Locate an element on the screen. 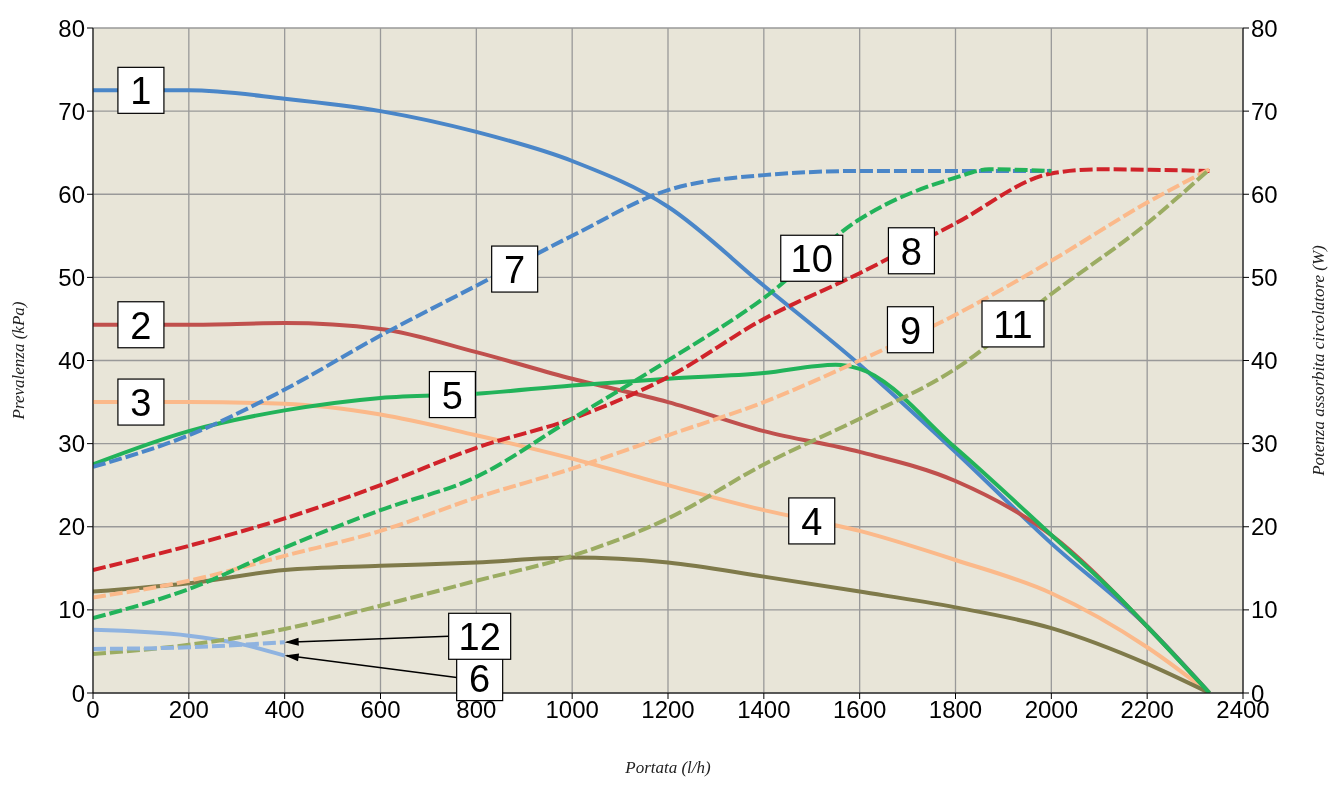  annotation: 3 is located at coordinates (141, 403).